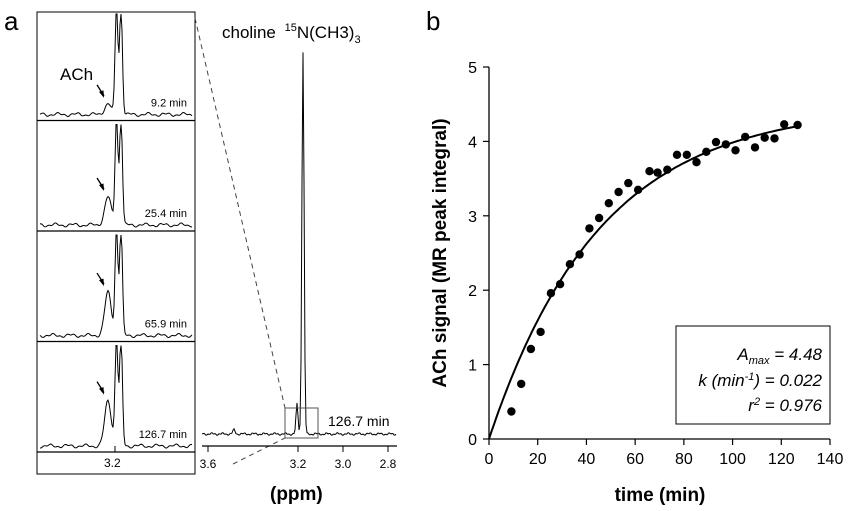 Image resolution: width=859 pixels, height=511 pixels. I want to click on x-tick-label: 0, so click(489, 459).